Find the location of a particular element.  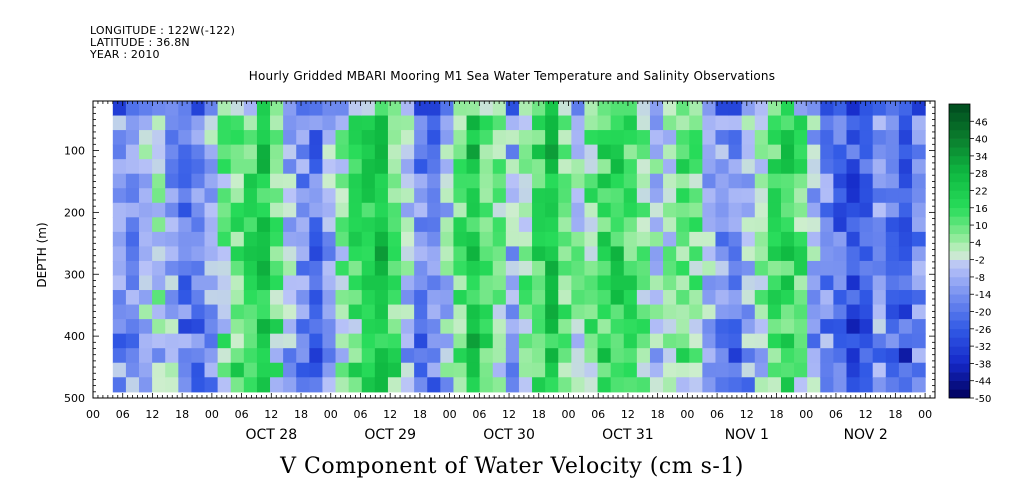

x-tick-label: 18 is located at coordinates (777, 414).